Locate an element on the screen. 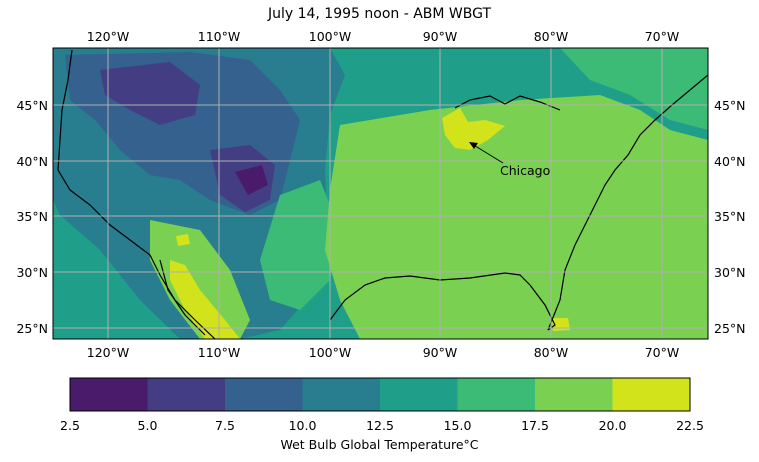 Image resolution: width=759 pixels, height=462 pixels. colorbar-tick: 7.5 is located at coordinates (225, 425).